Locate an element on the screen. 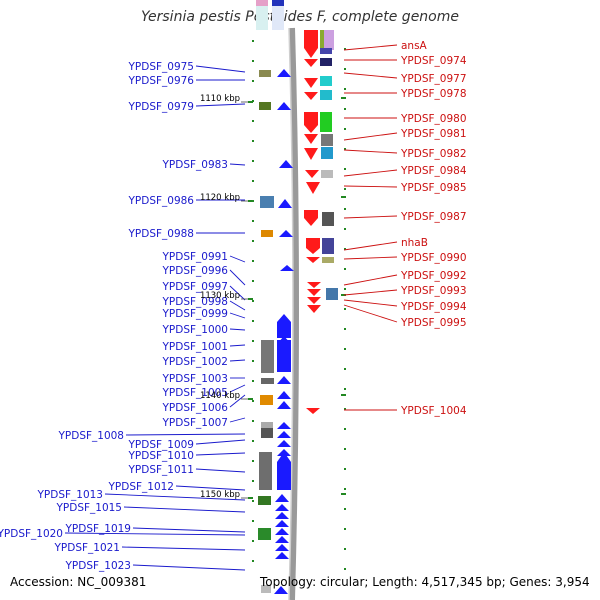  ruler-label: 1130 kbp is located at coordinates (220, 296).